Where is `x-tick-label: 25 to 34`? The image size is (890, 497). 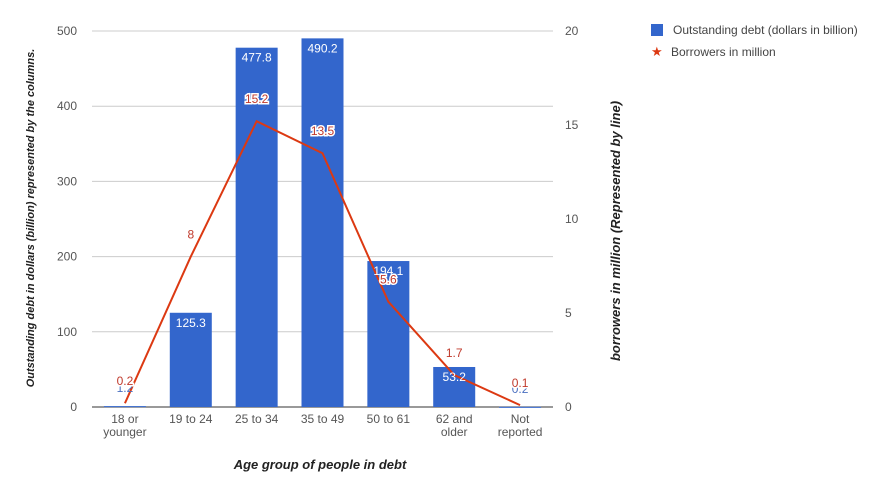 x-tick-label: 25 to 34 is located at coordinates (257, 419).